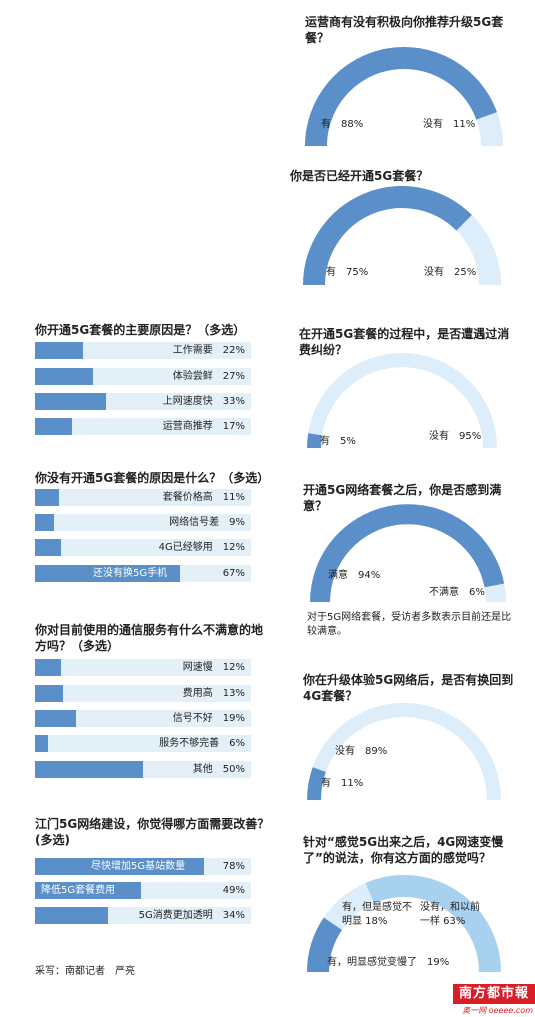 The width and height of the screenshot is (535, 1017). I want to click on gauge2-title: 你是否已经开通5G套餐？, so click(359, 176).